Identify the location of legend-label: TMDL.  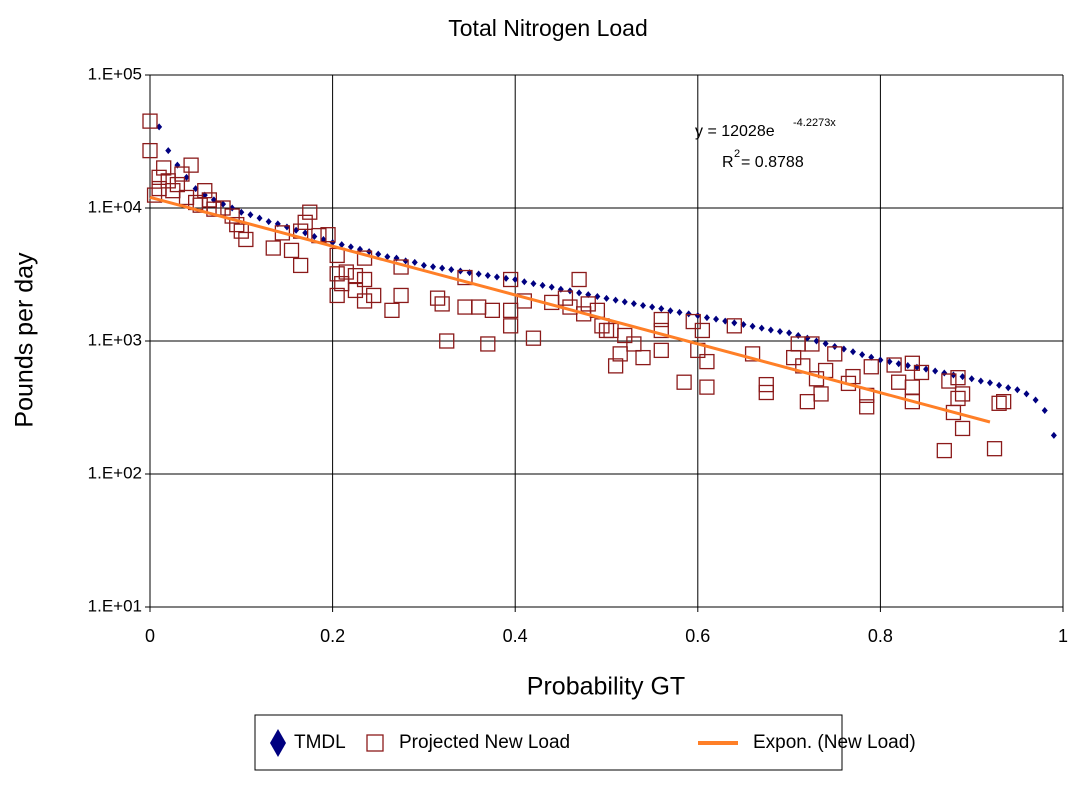
(320, 742).